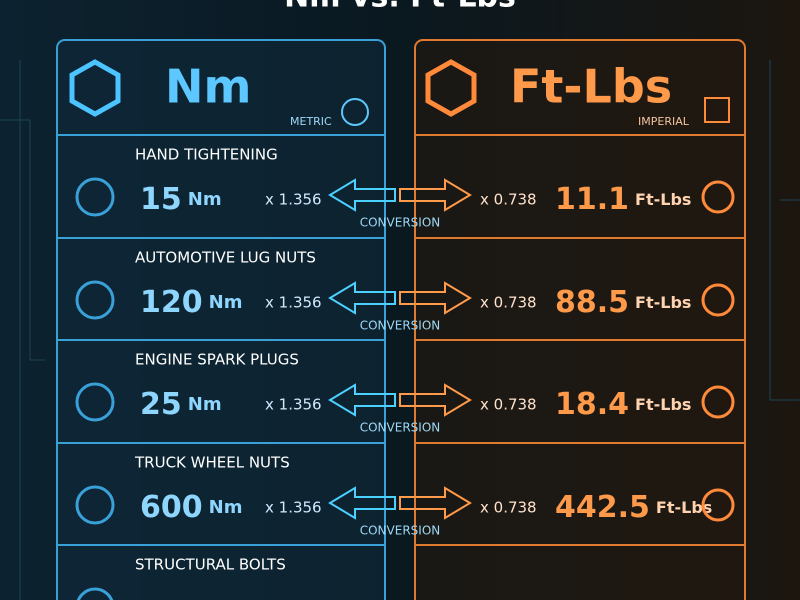 The height and width of the screenshot is (600, 800). I want to click on ftlbs-number: 11.1, so click(592, 199).